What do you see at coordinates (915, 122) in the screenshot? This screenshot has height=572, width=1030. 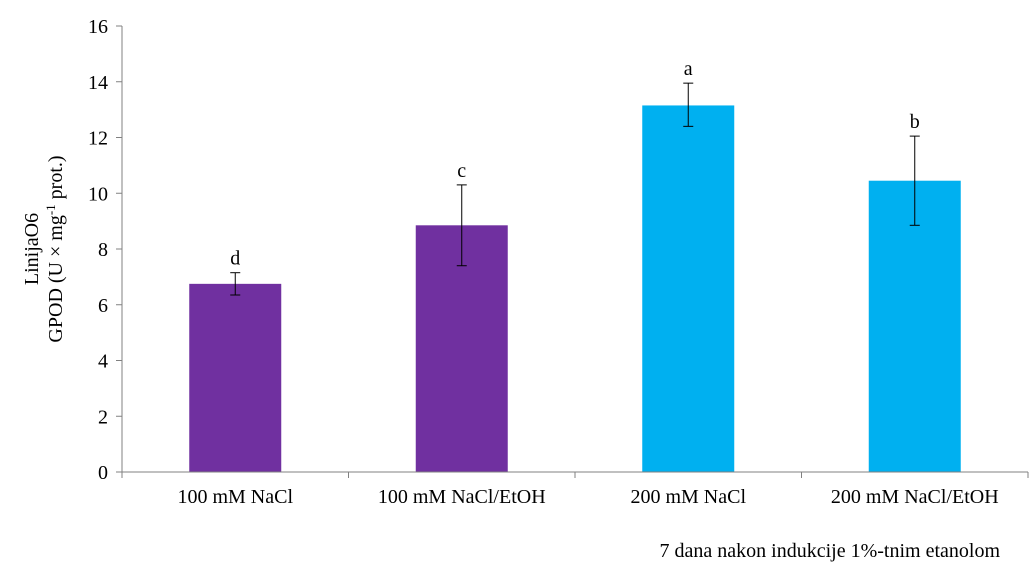 I see `significance-label: b` at bounding box center [915, 122].